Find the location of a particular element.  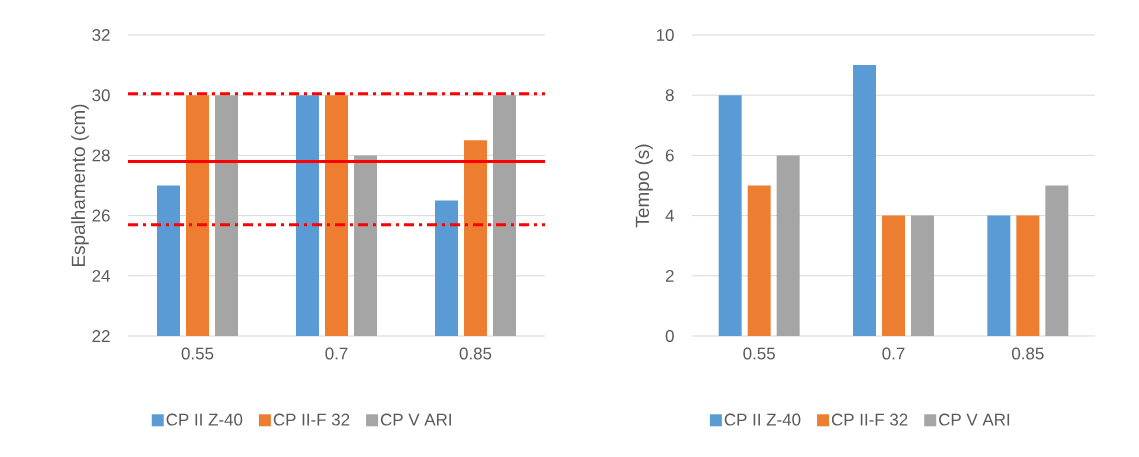

y-tick-label: 32 is located at coordinates (101, 35).